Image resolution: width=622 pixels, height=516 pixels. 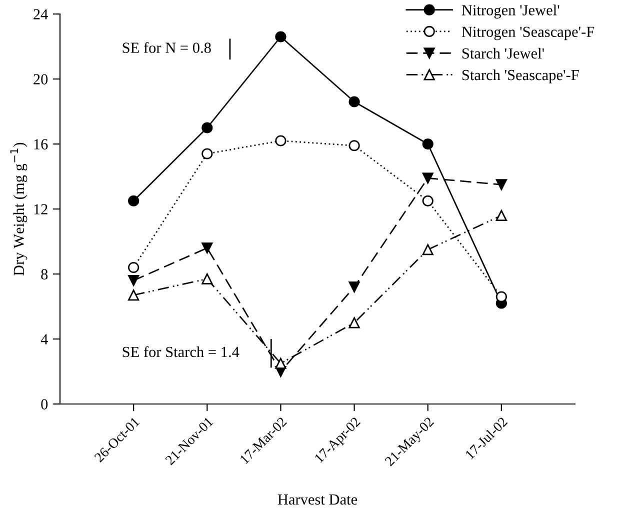 What do you see at coordinates (511, 11) in the screenshot?
I see `legend-label: Nitrogen 'Jewel'` at bounding box center [511, 11].